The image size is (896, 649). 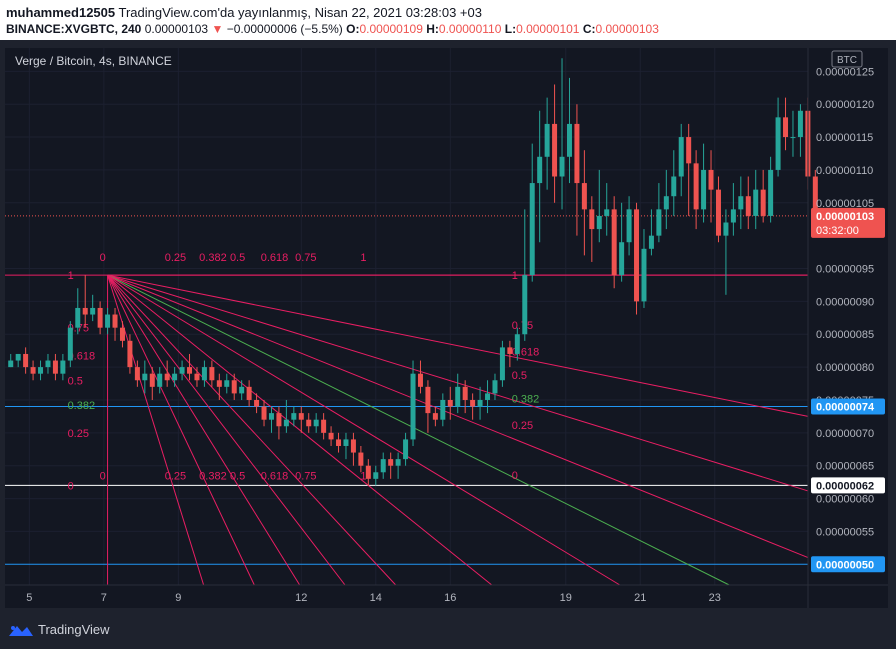 I want to click on y-tick-label: 0.00000115, so click(x=844, y=138).